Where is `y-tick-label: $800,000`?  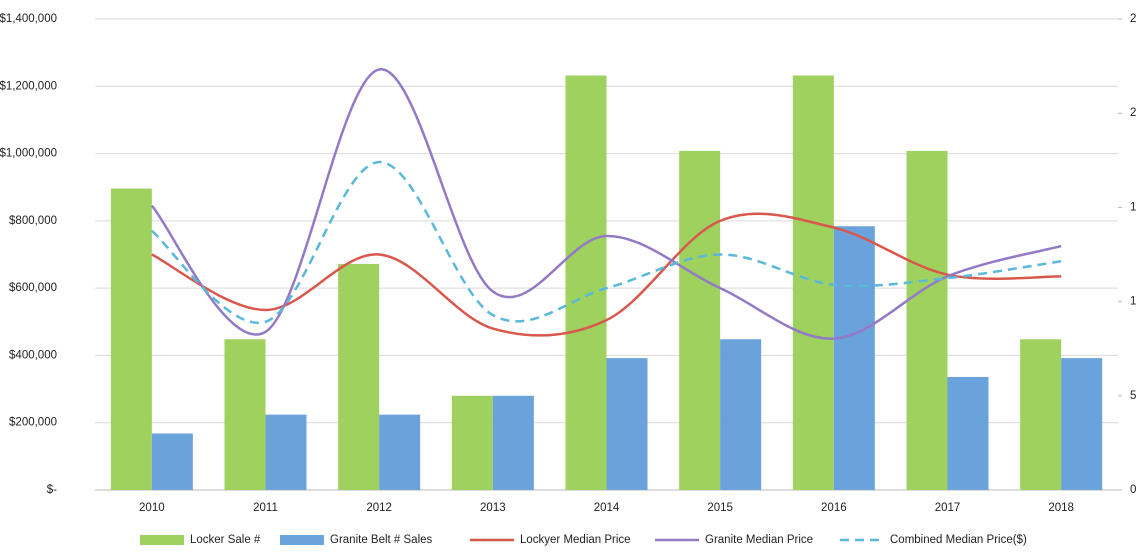
y-tick-label: $800,000 is located at coordinates (33, 221).